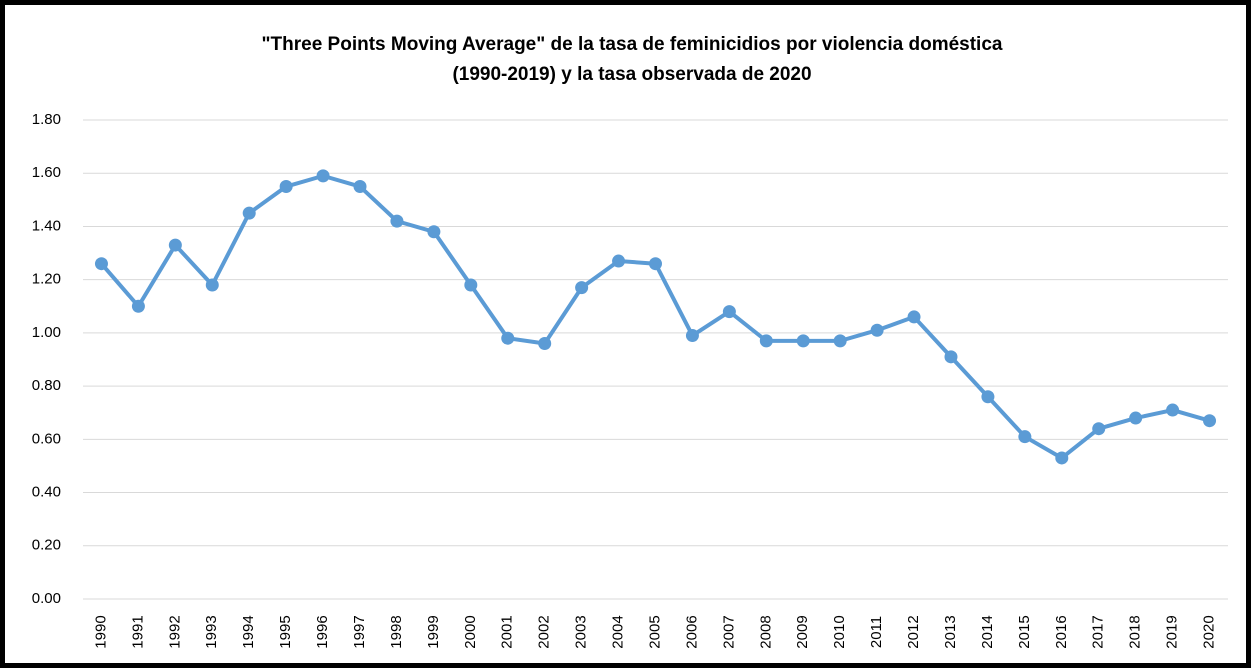  I want to click on x-tick-label: 1996, so click(322, 631).